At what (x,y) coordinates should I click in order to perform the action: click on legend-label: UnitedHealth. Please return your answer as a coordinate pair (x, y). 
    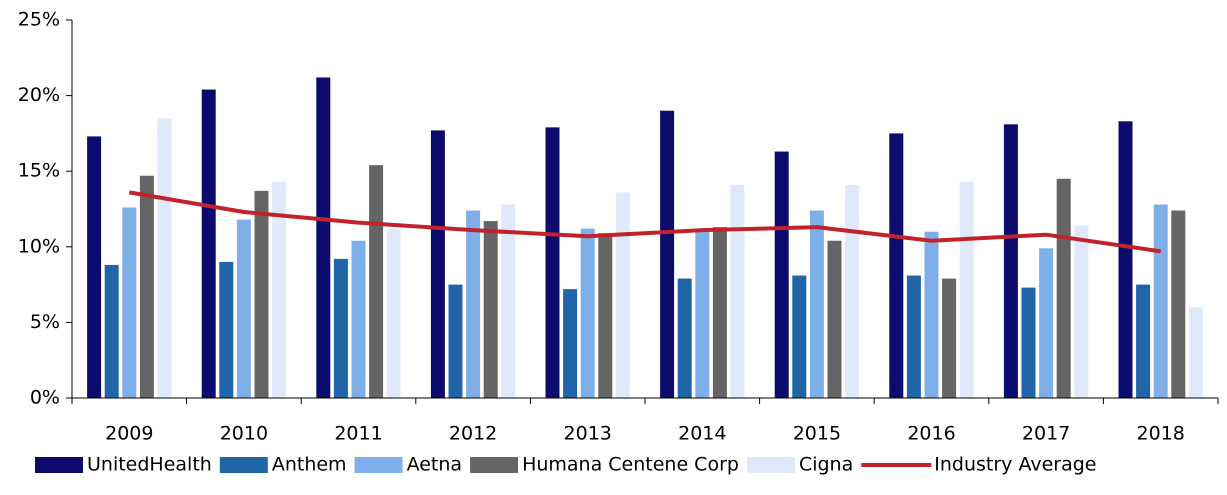
    Looking at the image, I should click on (149, 465).